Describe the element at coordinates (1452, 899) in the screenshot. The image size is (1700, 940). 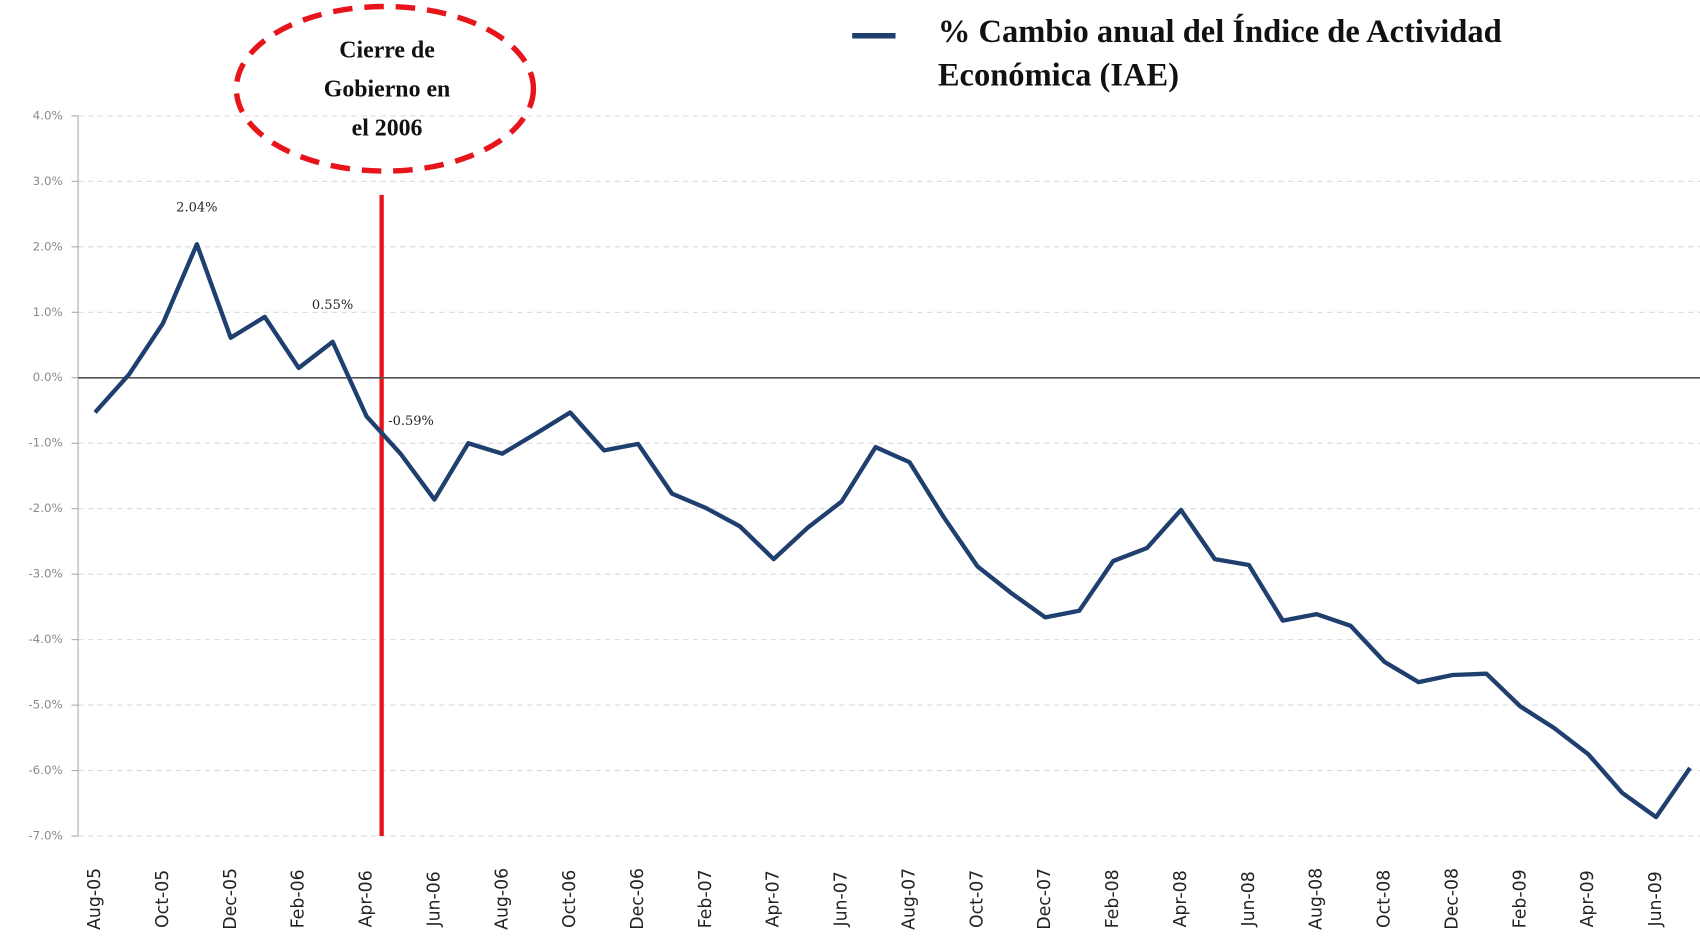
I see `x-tick-label: Dec-08` at that location.